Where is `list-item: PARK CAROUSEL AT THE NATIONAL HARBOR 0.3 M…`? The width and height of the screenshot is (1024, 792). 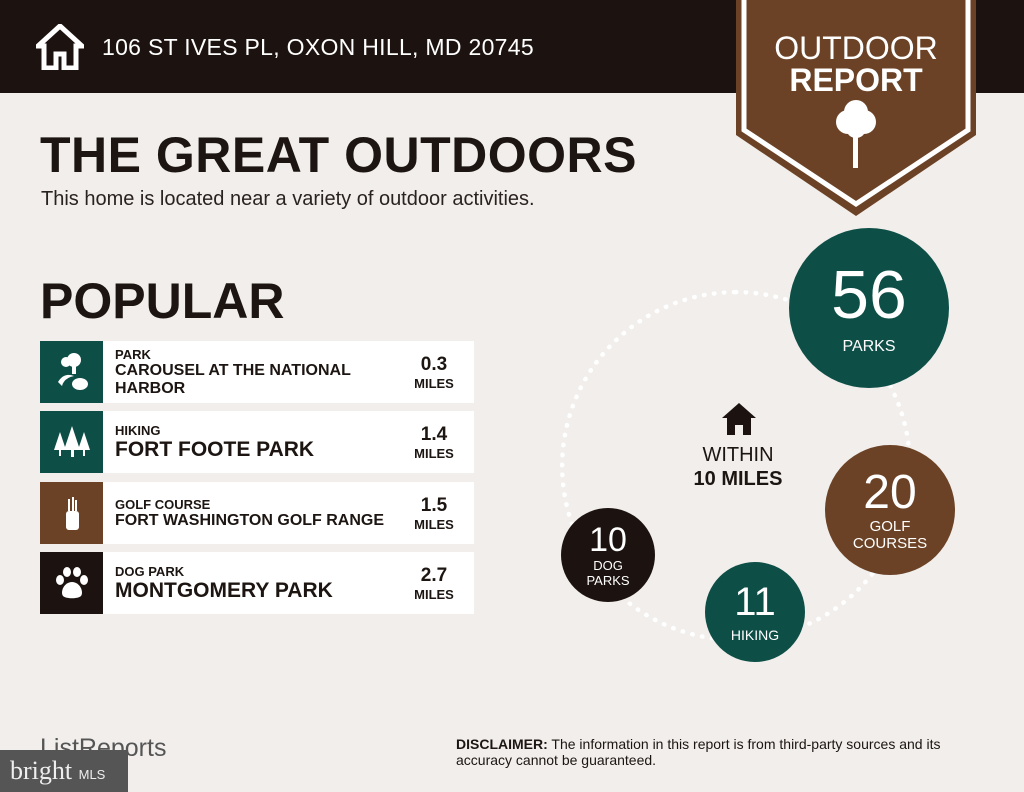 list-item: PARK CAROUSEL AT THE NATIONAL HARBOR 0.3 M… is located at coordinates (257, 372).